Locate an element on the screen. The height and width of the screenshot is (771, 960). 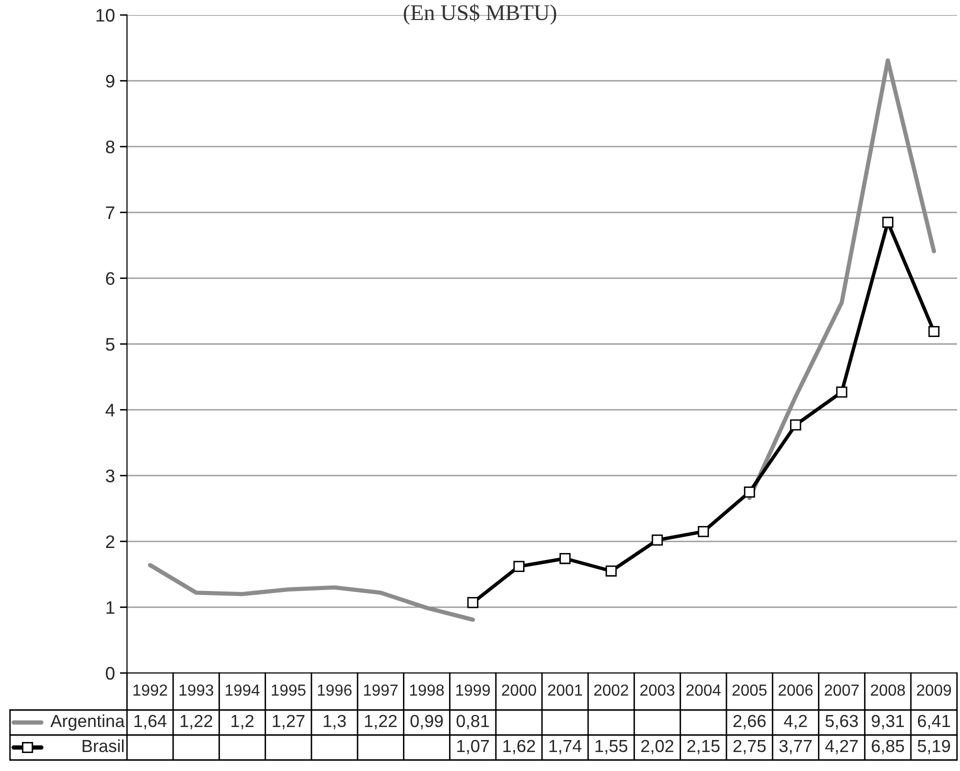
data-label: 1,27 is located at coordinates (288, 722).